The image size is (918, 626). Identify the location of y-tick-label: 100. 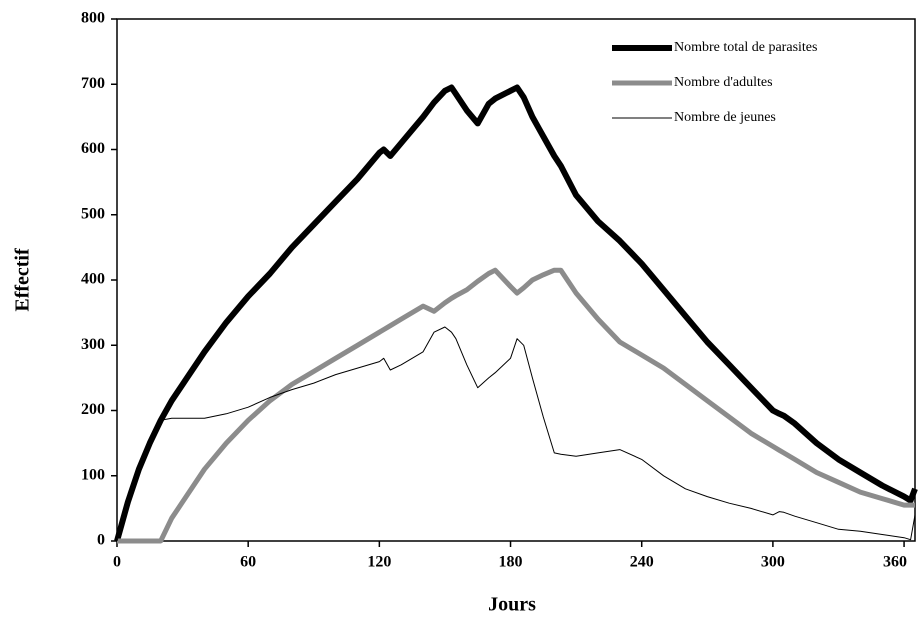
(93, 474).